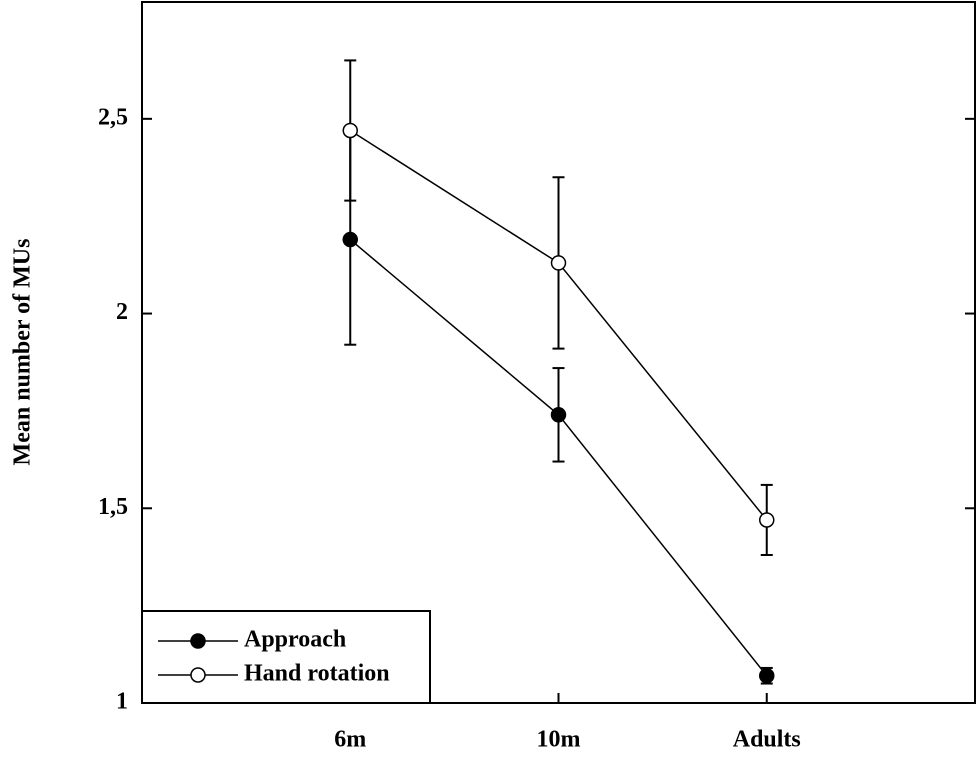 This screenshot has height=758, width=977. I want to click on y-tick-label: 2, so click(122, 312).